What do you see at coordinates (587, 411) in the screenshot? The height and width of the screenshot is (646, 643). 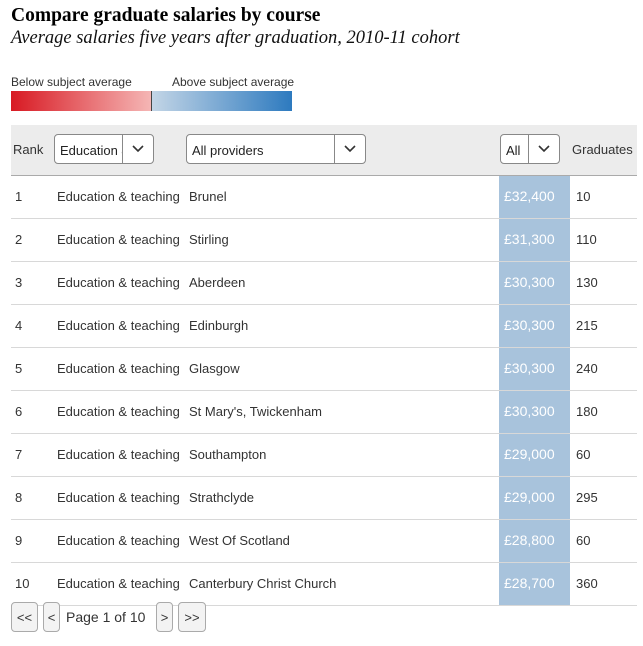 I see `graduates-cell: 180` at bounding box center [587, 411].